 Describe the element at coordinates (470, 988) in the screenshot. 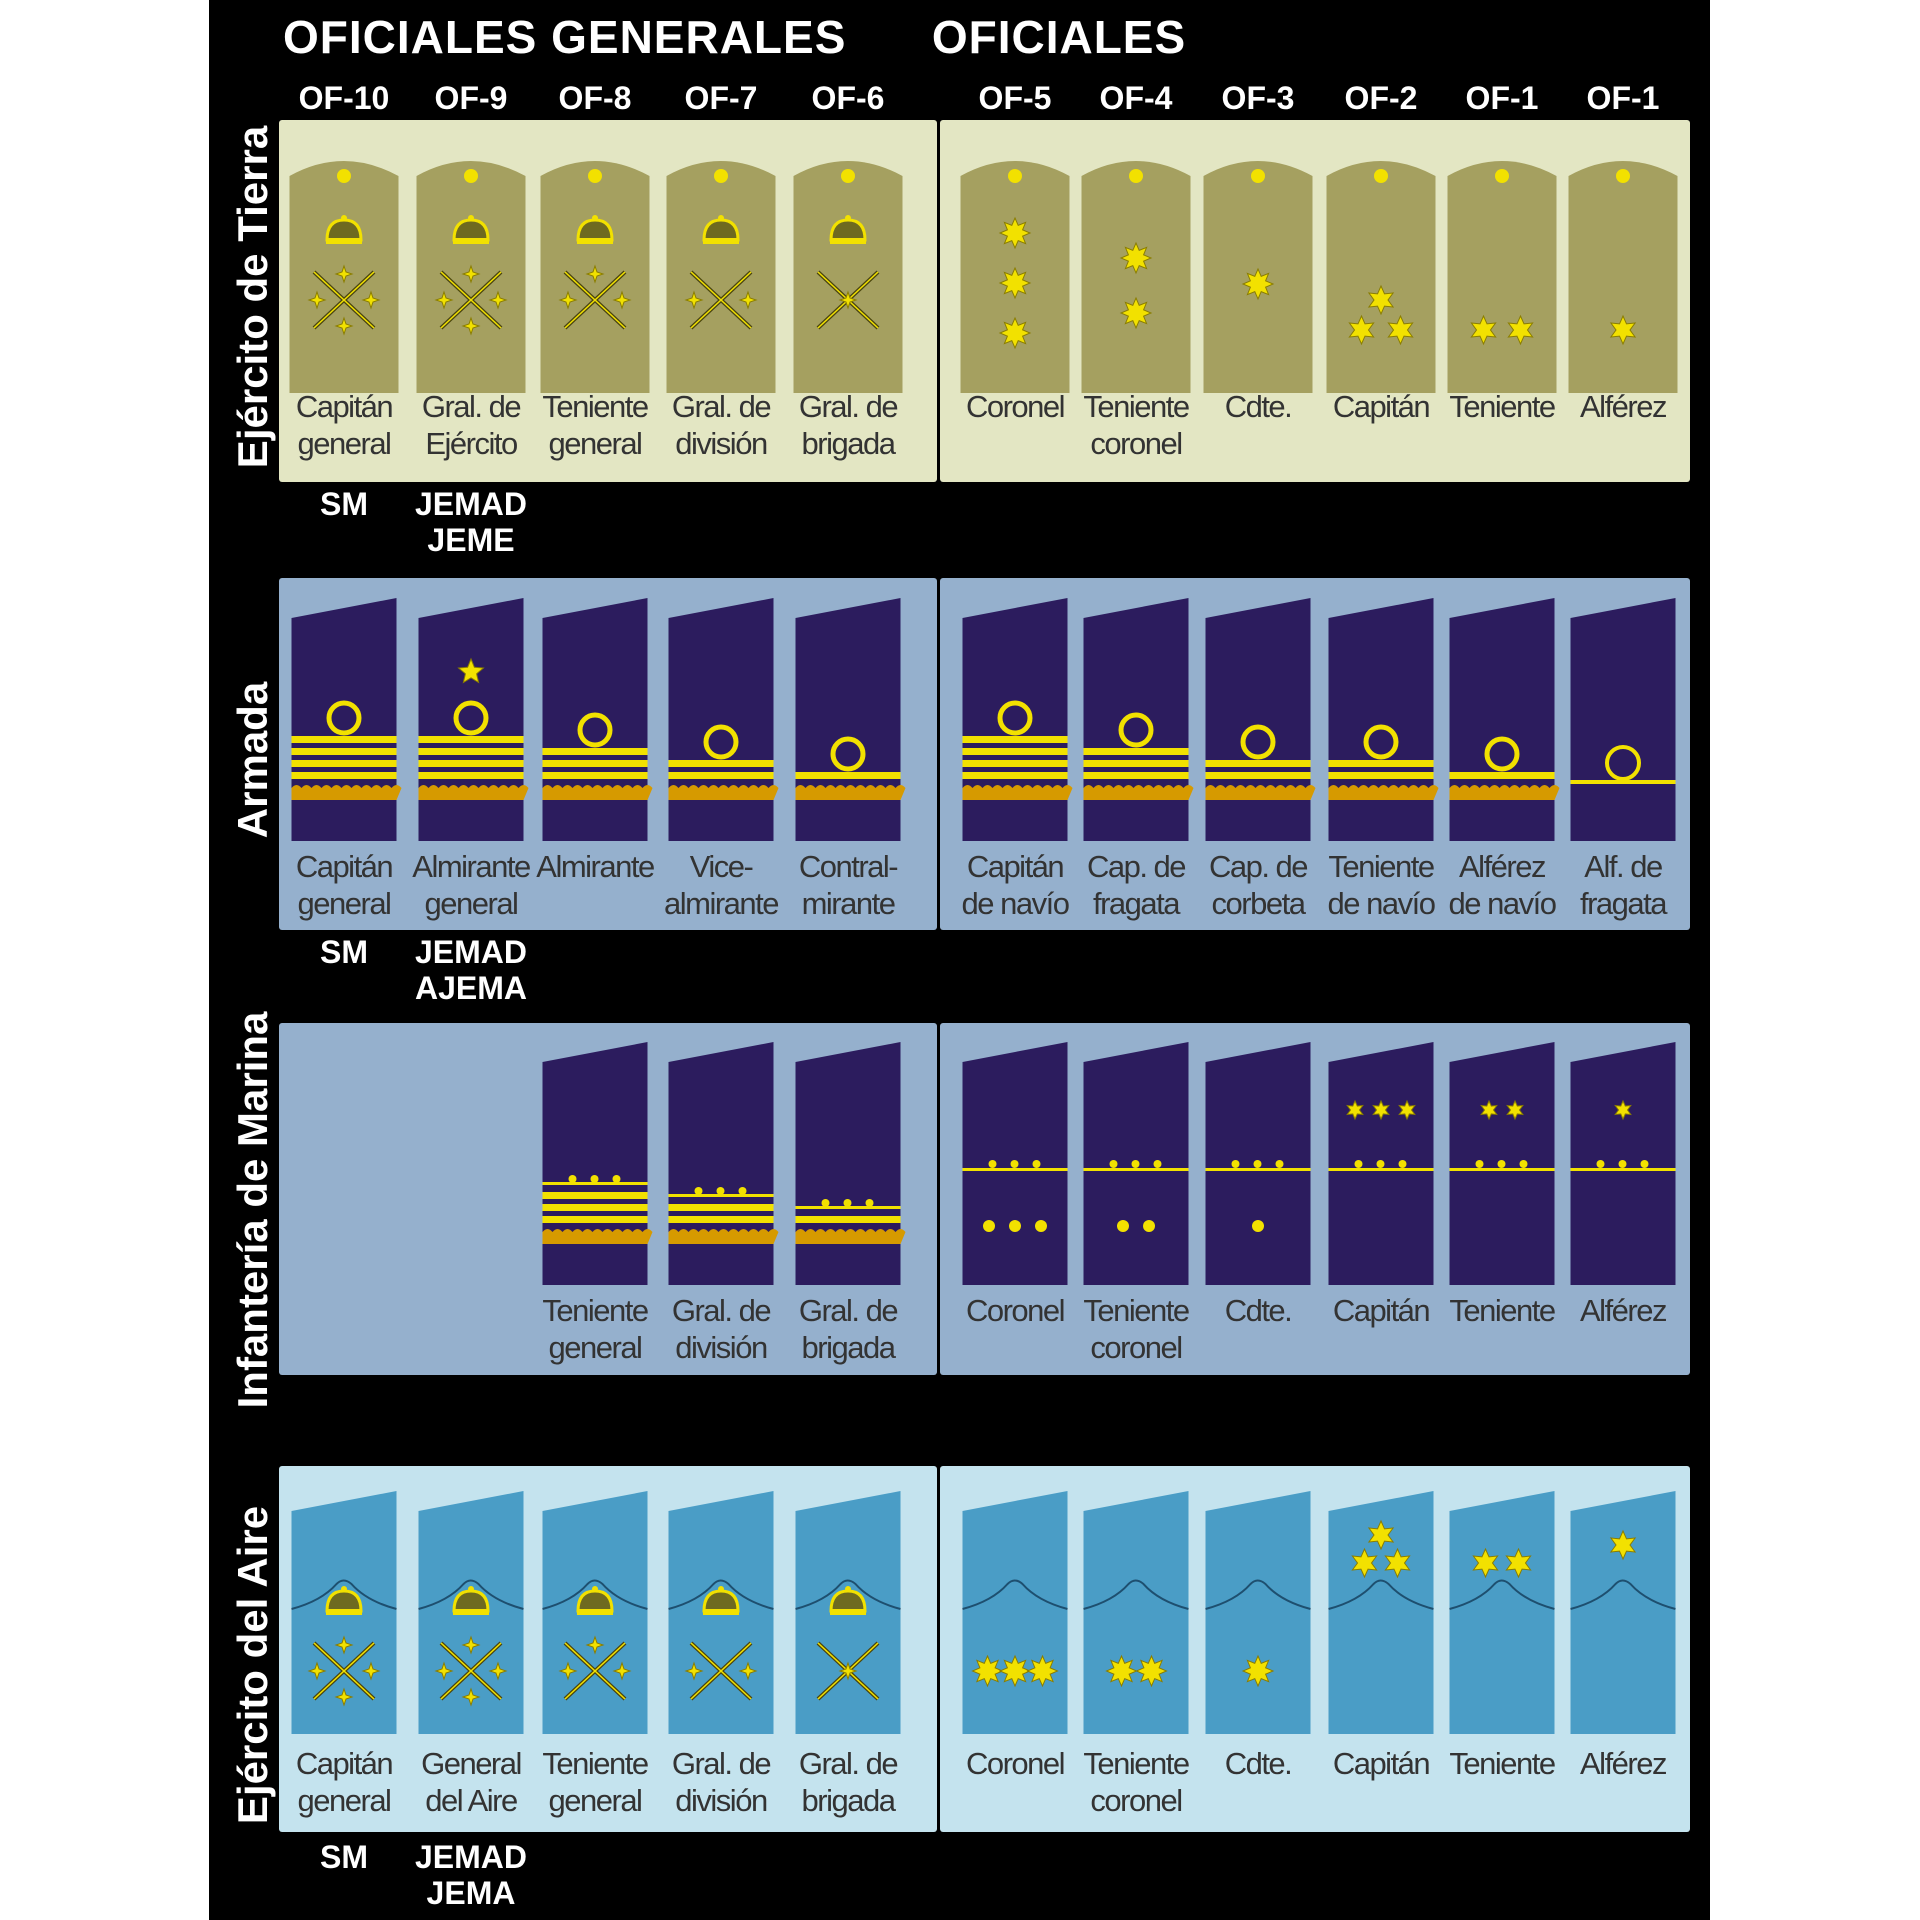

I see `appointment-line: AJEMA` at that location.